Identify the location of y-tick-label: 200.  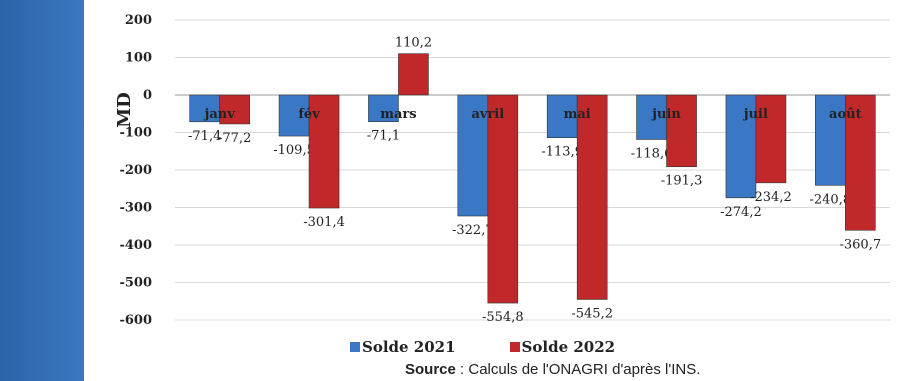
(138, 20).